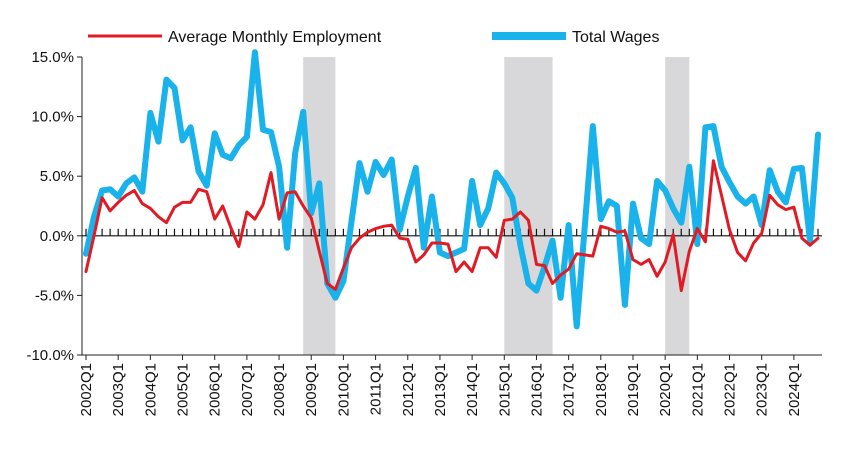 This screenshot has height=454, width=850. I want to click on legend: Average Monthly Employment Total Wages, so click(373, 37).